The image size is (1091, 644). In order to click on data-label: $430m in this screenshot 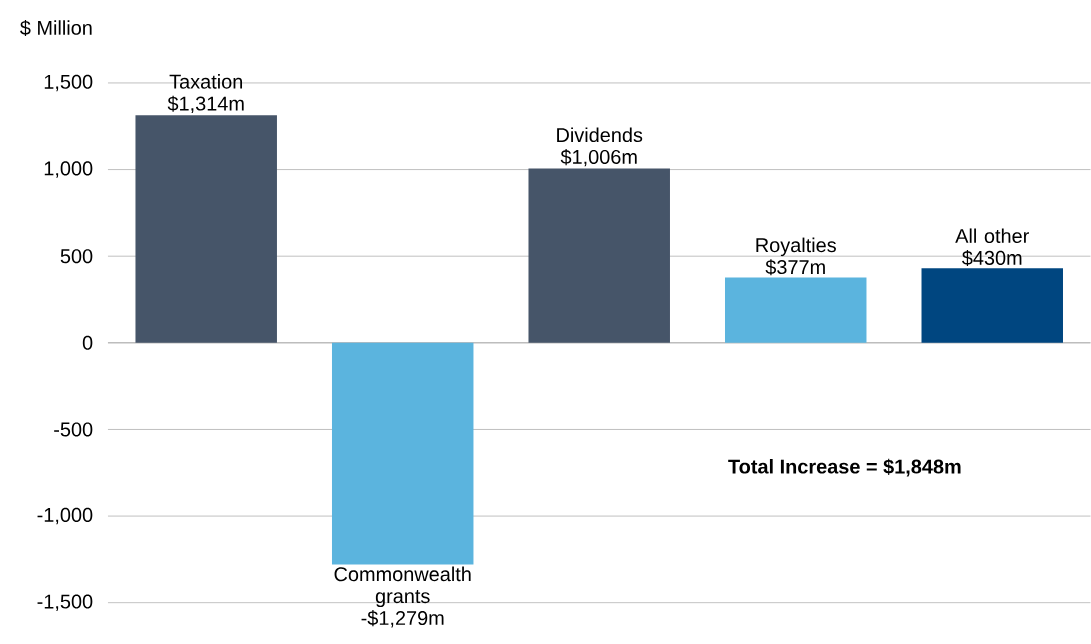, I will do `click(992, 258)`.